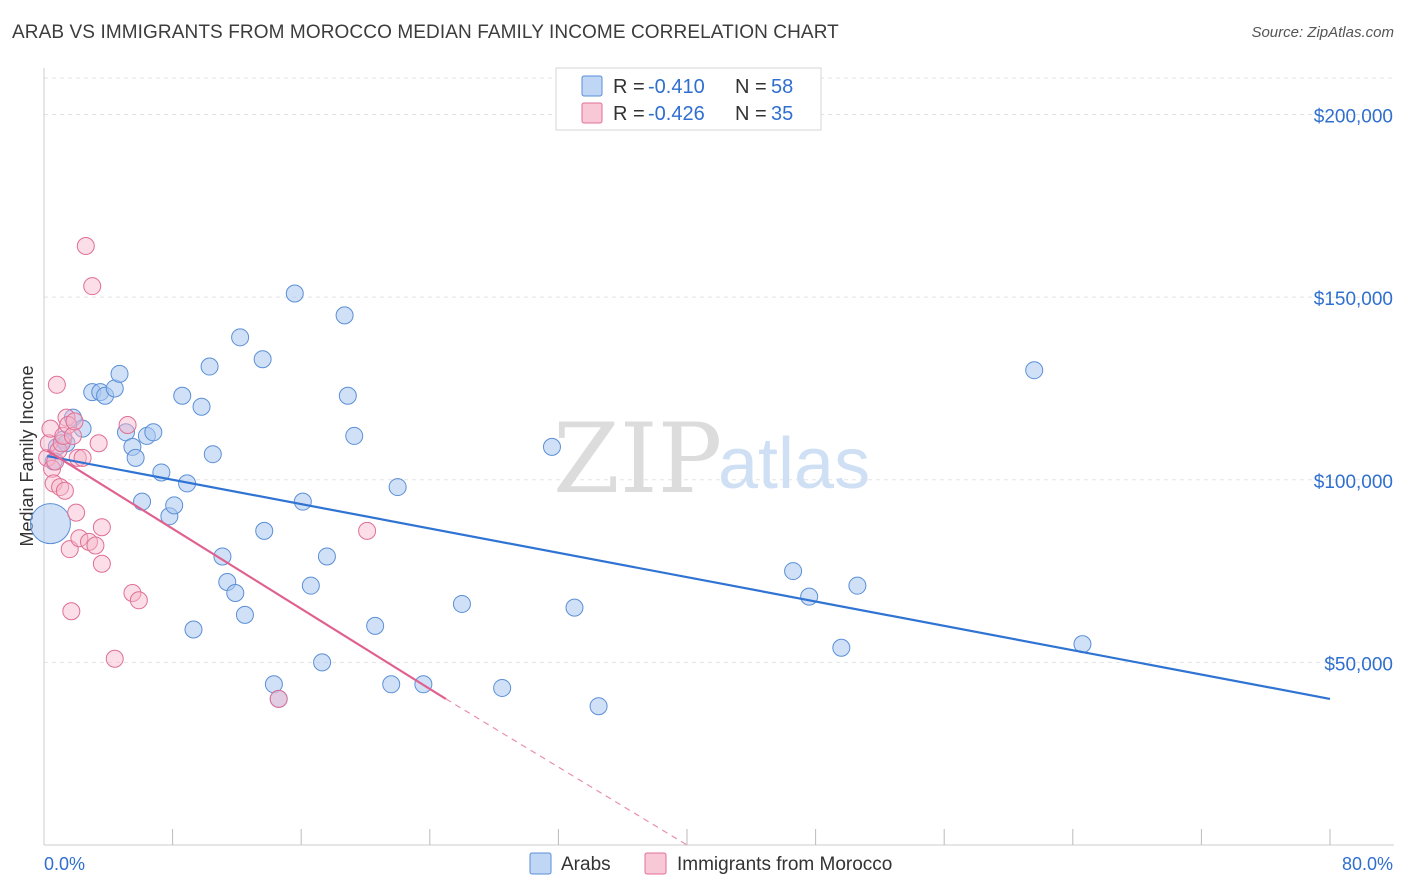 This screenshot has width=1406, height=892. Describe the element at coordinates (655, 863) in the screenshot. I see `bottom-legend-swatch-morocco` at that location.